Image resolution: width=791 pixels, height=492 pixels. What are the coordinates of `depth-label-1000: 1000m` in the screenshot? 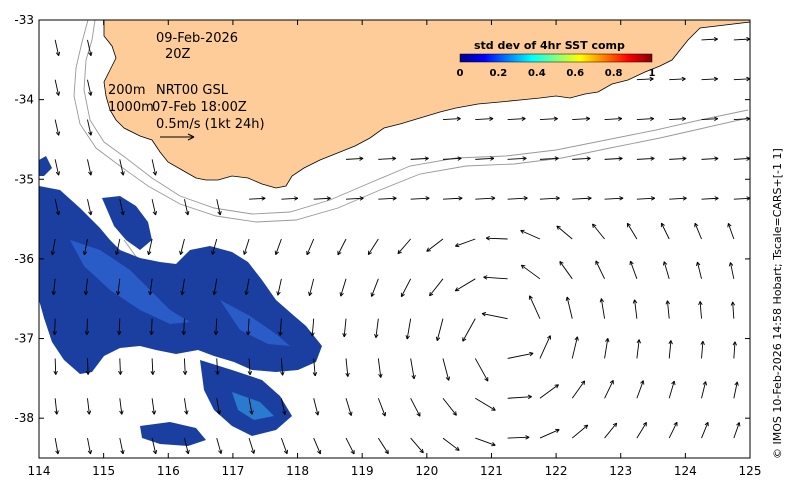 It's located at (131, 107).